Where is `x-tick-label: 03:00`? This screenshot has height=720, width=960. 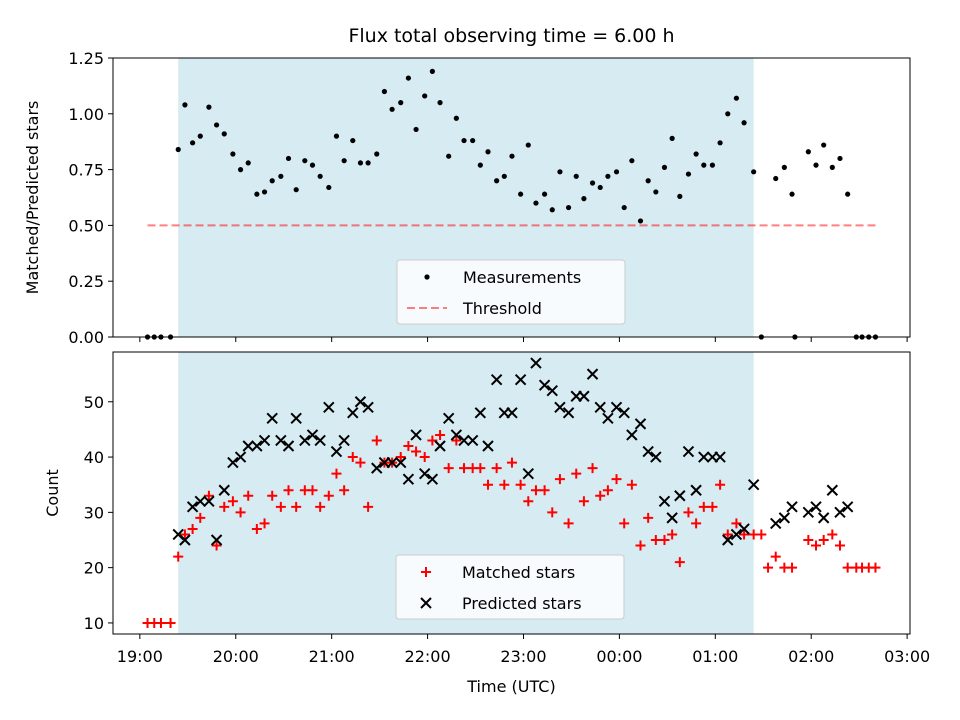
x-tick-label: 03:00 is located at coordinates (907, 656).